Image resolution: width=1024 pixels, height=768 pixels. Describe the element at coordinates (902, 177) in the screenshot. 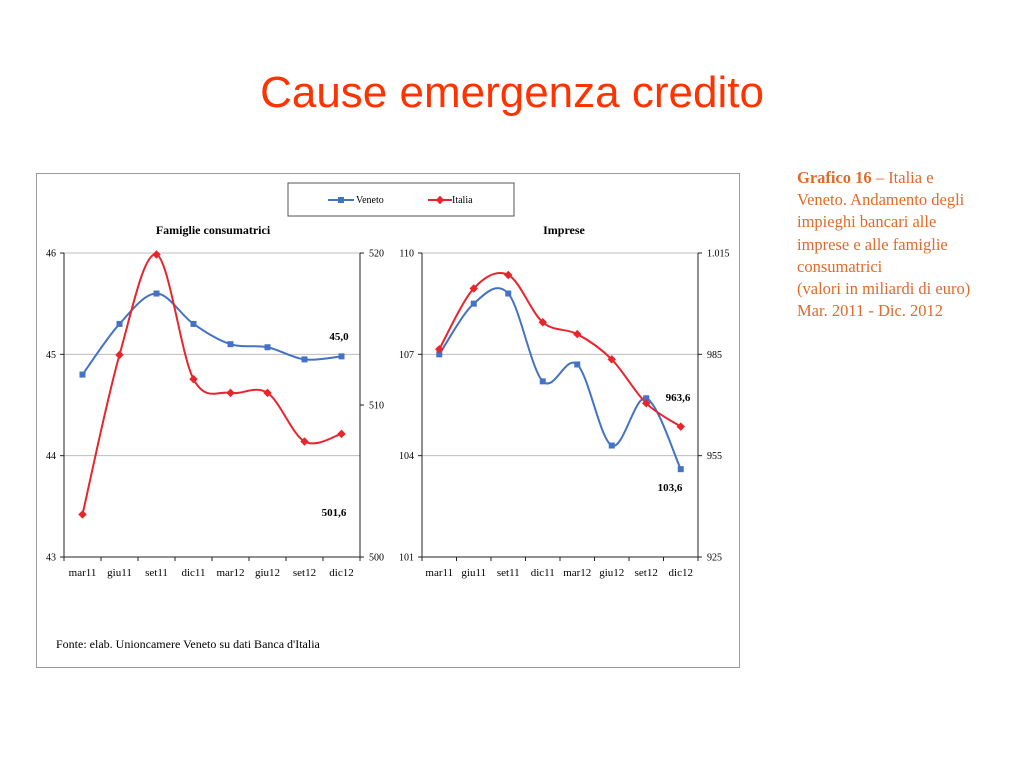

I see `caption-line: – Italia e` at that location.